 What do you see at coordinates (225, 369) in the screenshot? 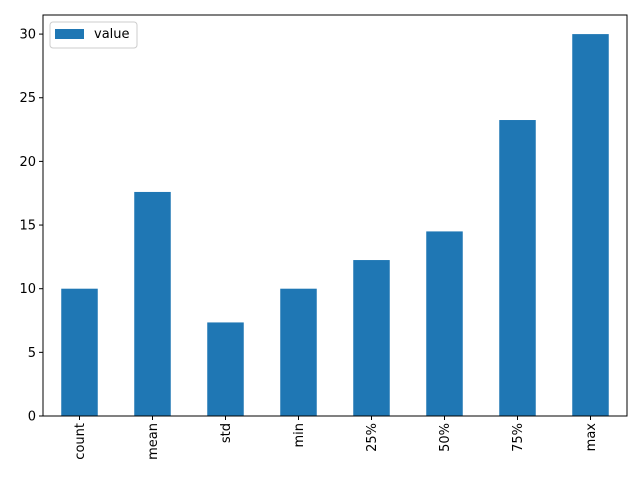
I see `bar-std` at bounding box center [225, 369].